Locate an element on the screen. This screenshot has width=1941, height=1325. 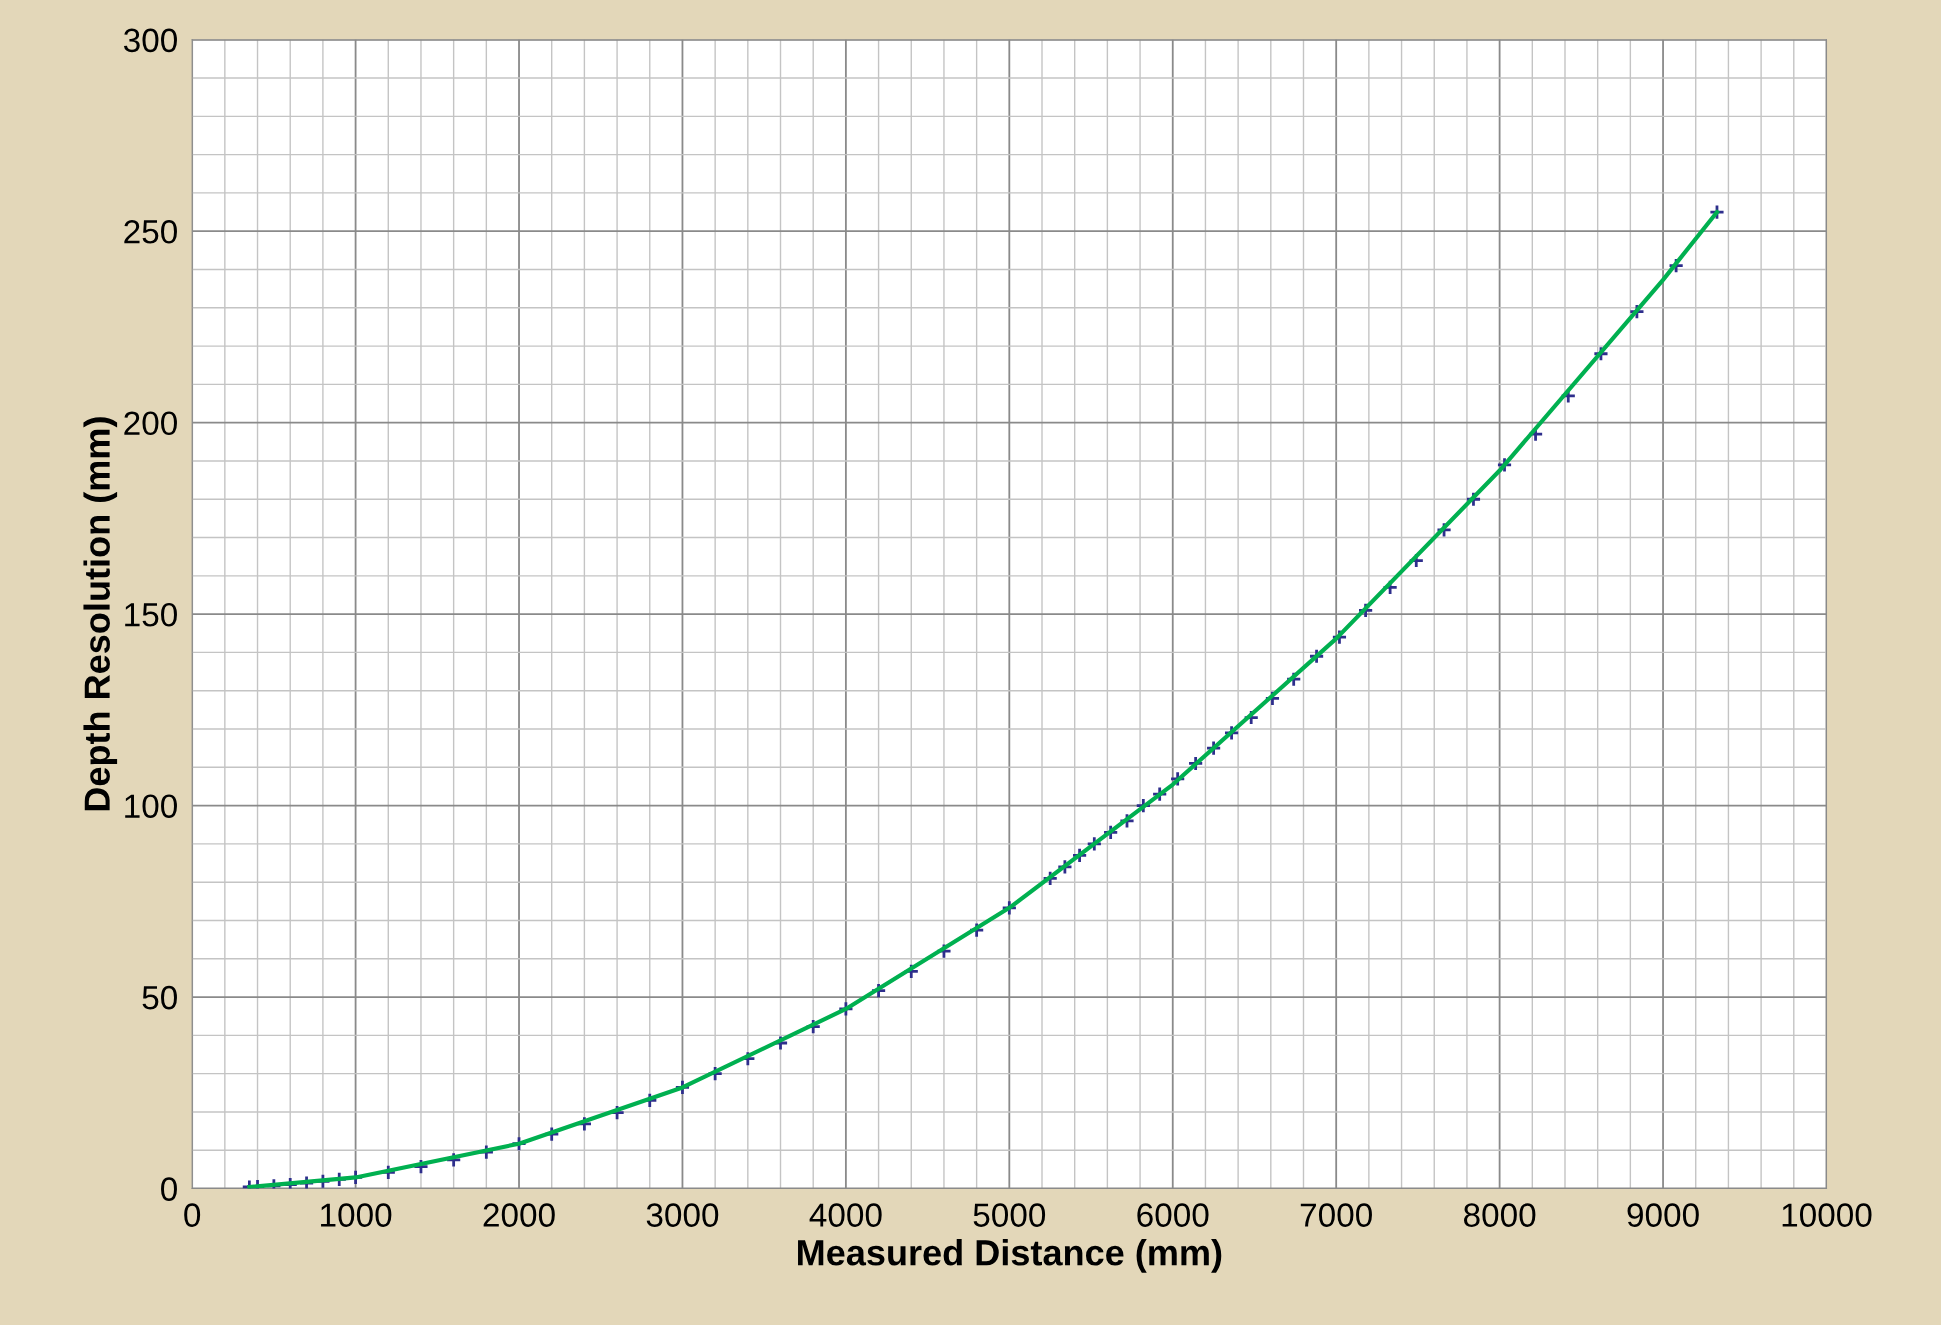
x-tick-label: 5000 is located at coordinates (1009, 1215).